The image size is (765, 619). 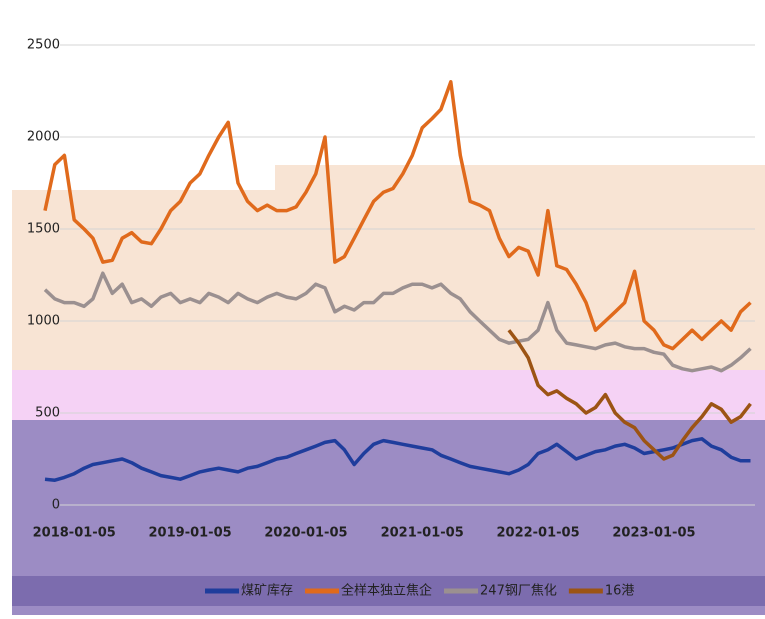 What do you see at coordinates (267, 591) in the screenshot?
I see `legend-label: 煤矿库存` at bounding box center [267, 591].